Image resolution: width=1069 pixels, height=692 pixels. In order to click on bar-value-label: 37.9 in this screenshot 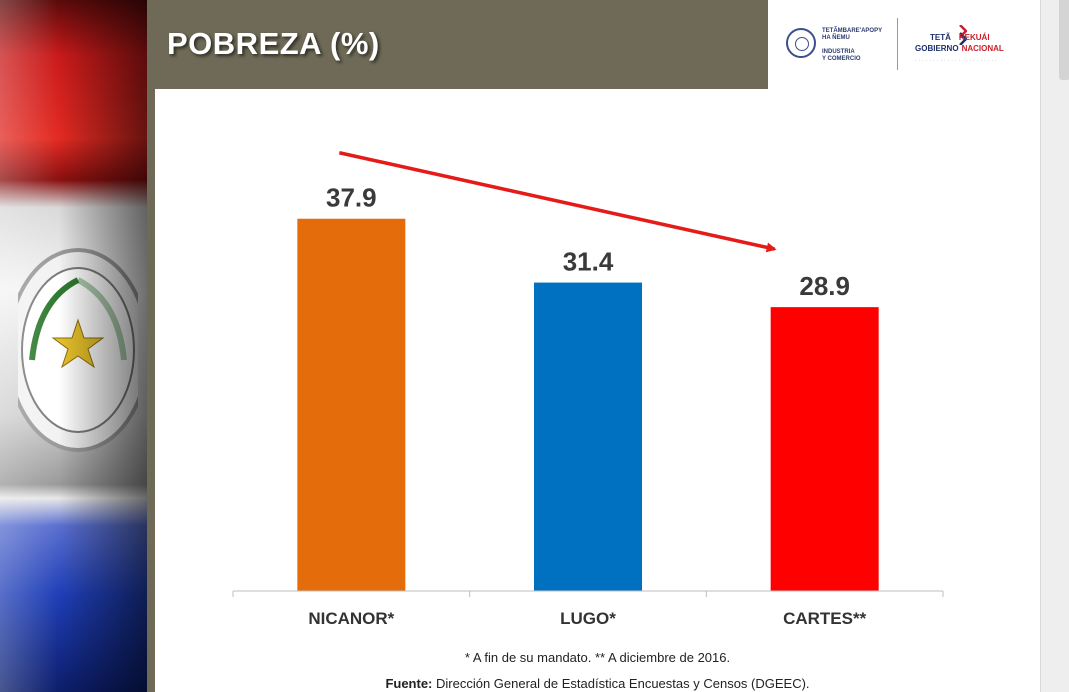, I will do `click(351, 198)`.